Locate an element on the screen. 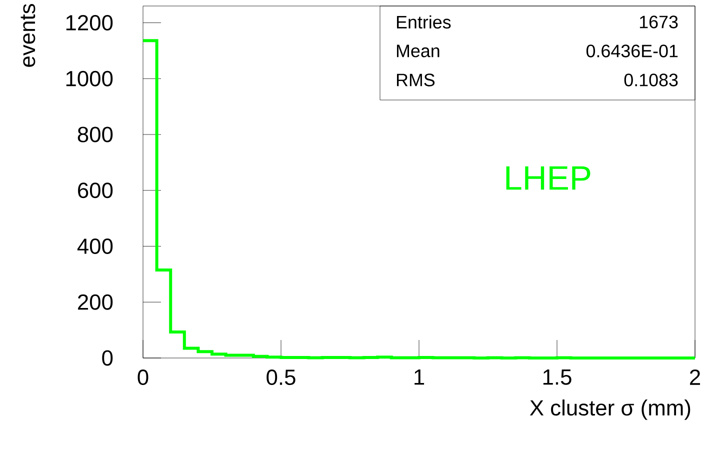  annotation: 0.6436E-01 is located at coordinates (632, 51).